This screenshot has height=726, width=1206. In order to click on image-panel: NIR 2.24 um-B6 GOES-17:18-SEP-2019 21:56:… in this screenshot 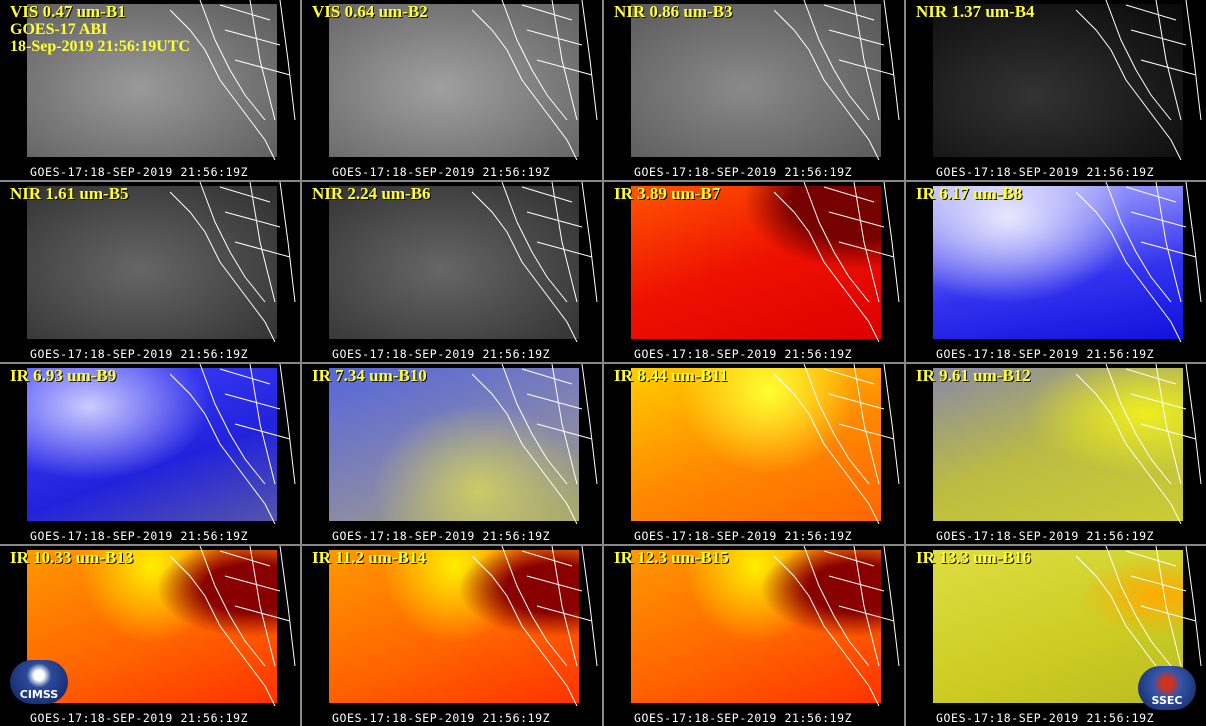, I will do `click(452, 272)`.